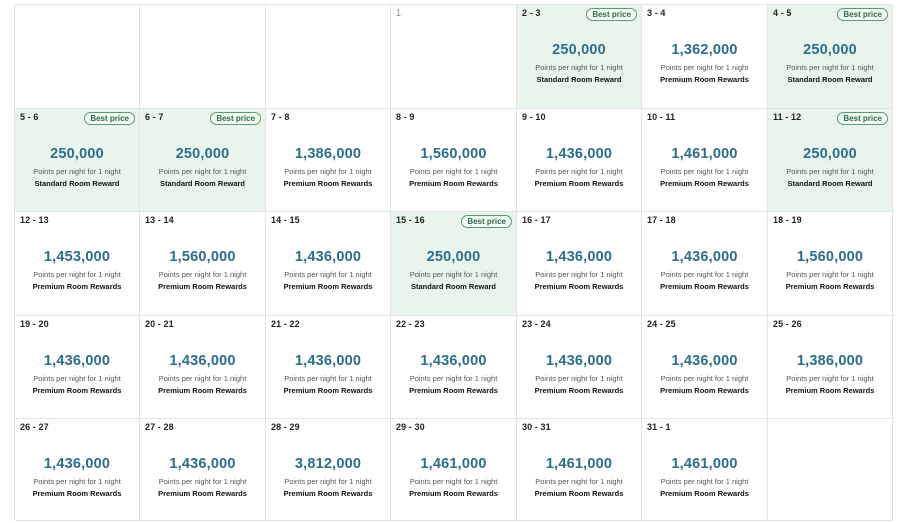 Image resolution: width=900 pixels, height=523 pixels. Describe the element at coordinates (285, 427) in the screenshot. I see `date-range-label: 28 - 29` at that location.